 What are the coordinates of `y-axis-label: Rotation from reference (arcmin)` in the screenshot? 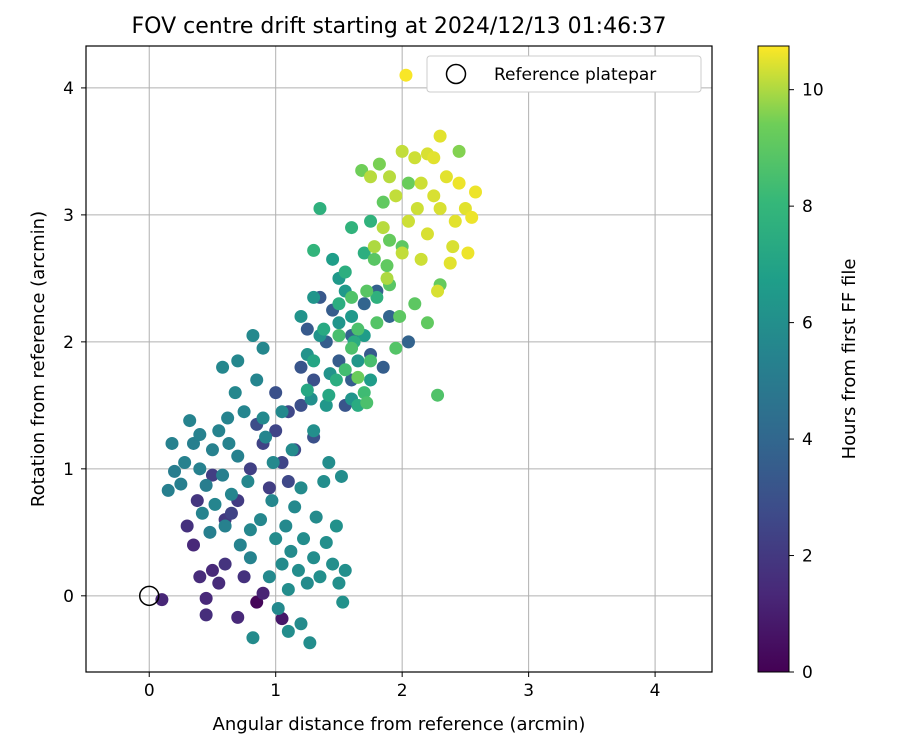 It's located at (38, 359).